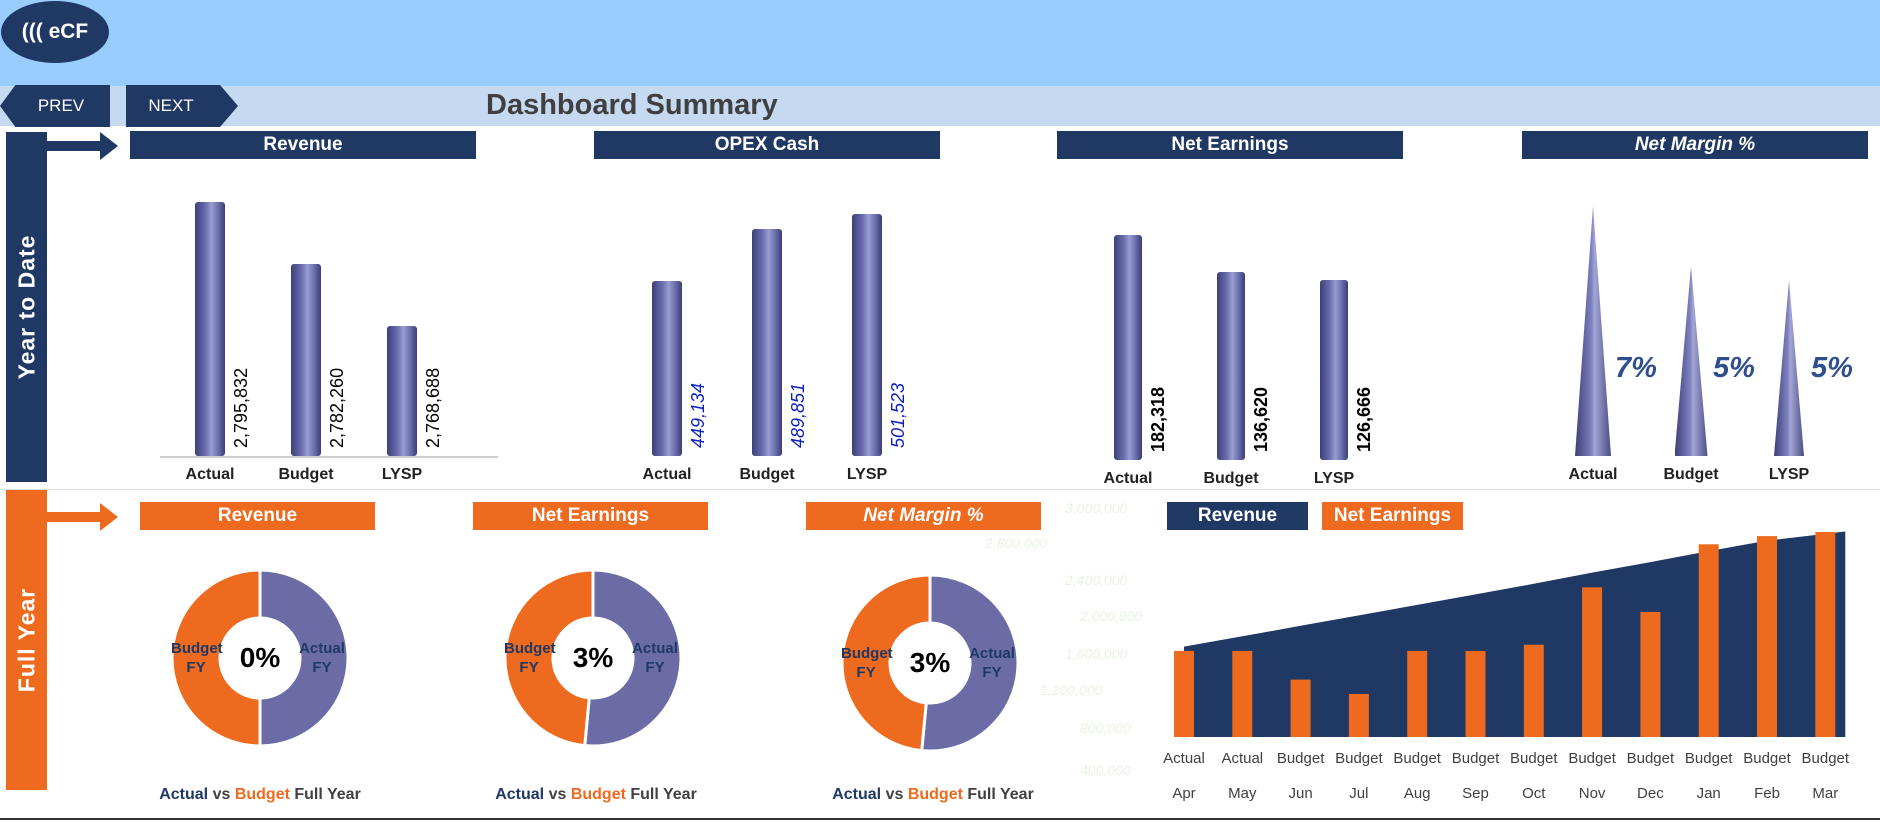 This screenshot has width=1880, height=822. What do you see at coordinates (1105, 728) in the screenshot?
I see `ghost-tick: 800,000` at bounding box center [1105, 728].